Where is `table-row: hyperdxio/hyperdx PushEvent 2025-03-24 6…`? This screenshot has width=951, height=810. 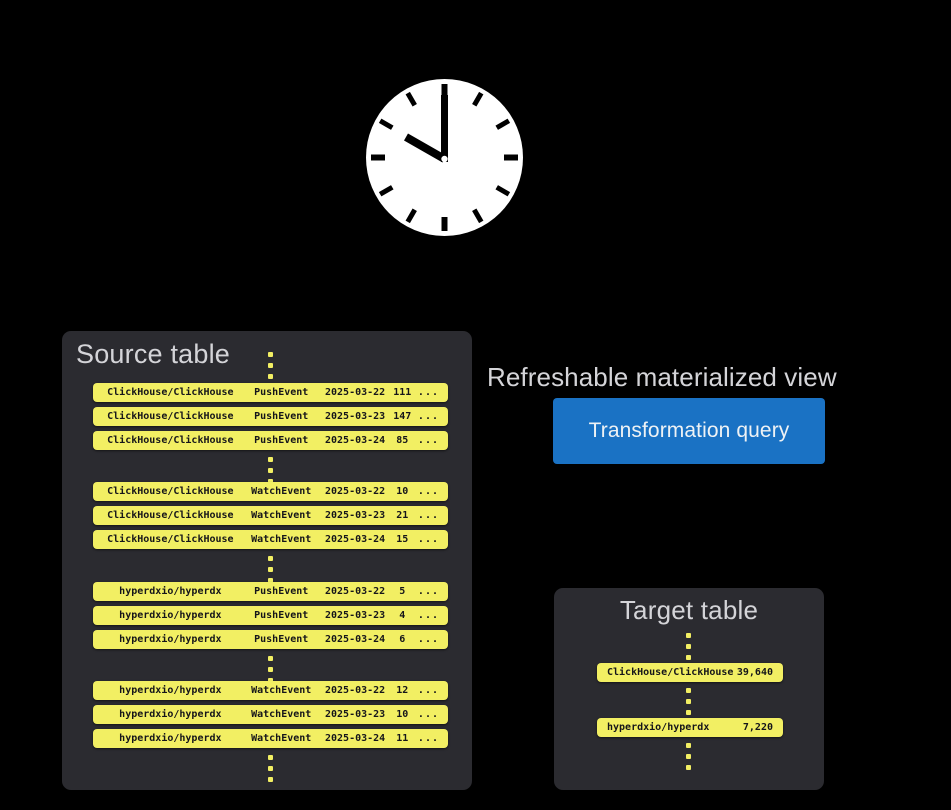 table-row: hyperdxio/hyperdx PushEvent 2025-03-24 6… is located at coordinates (270, 639).